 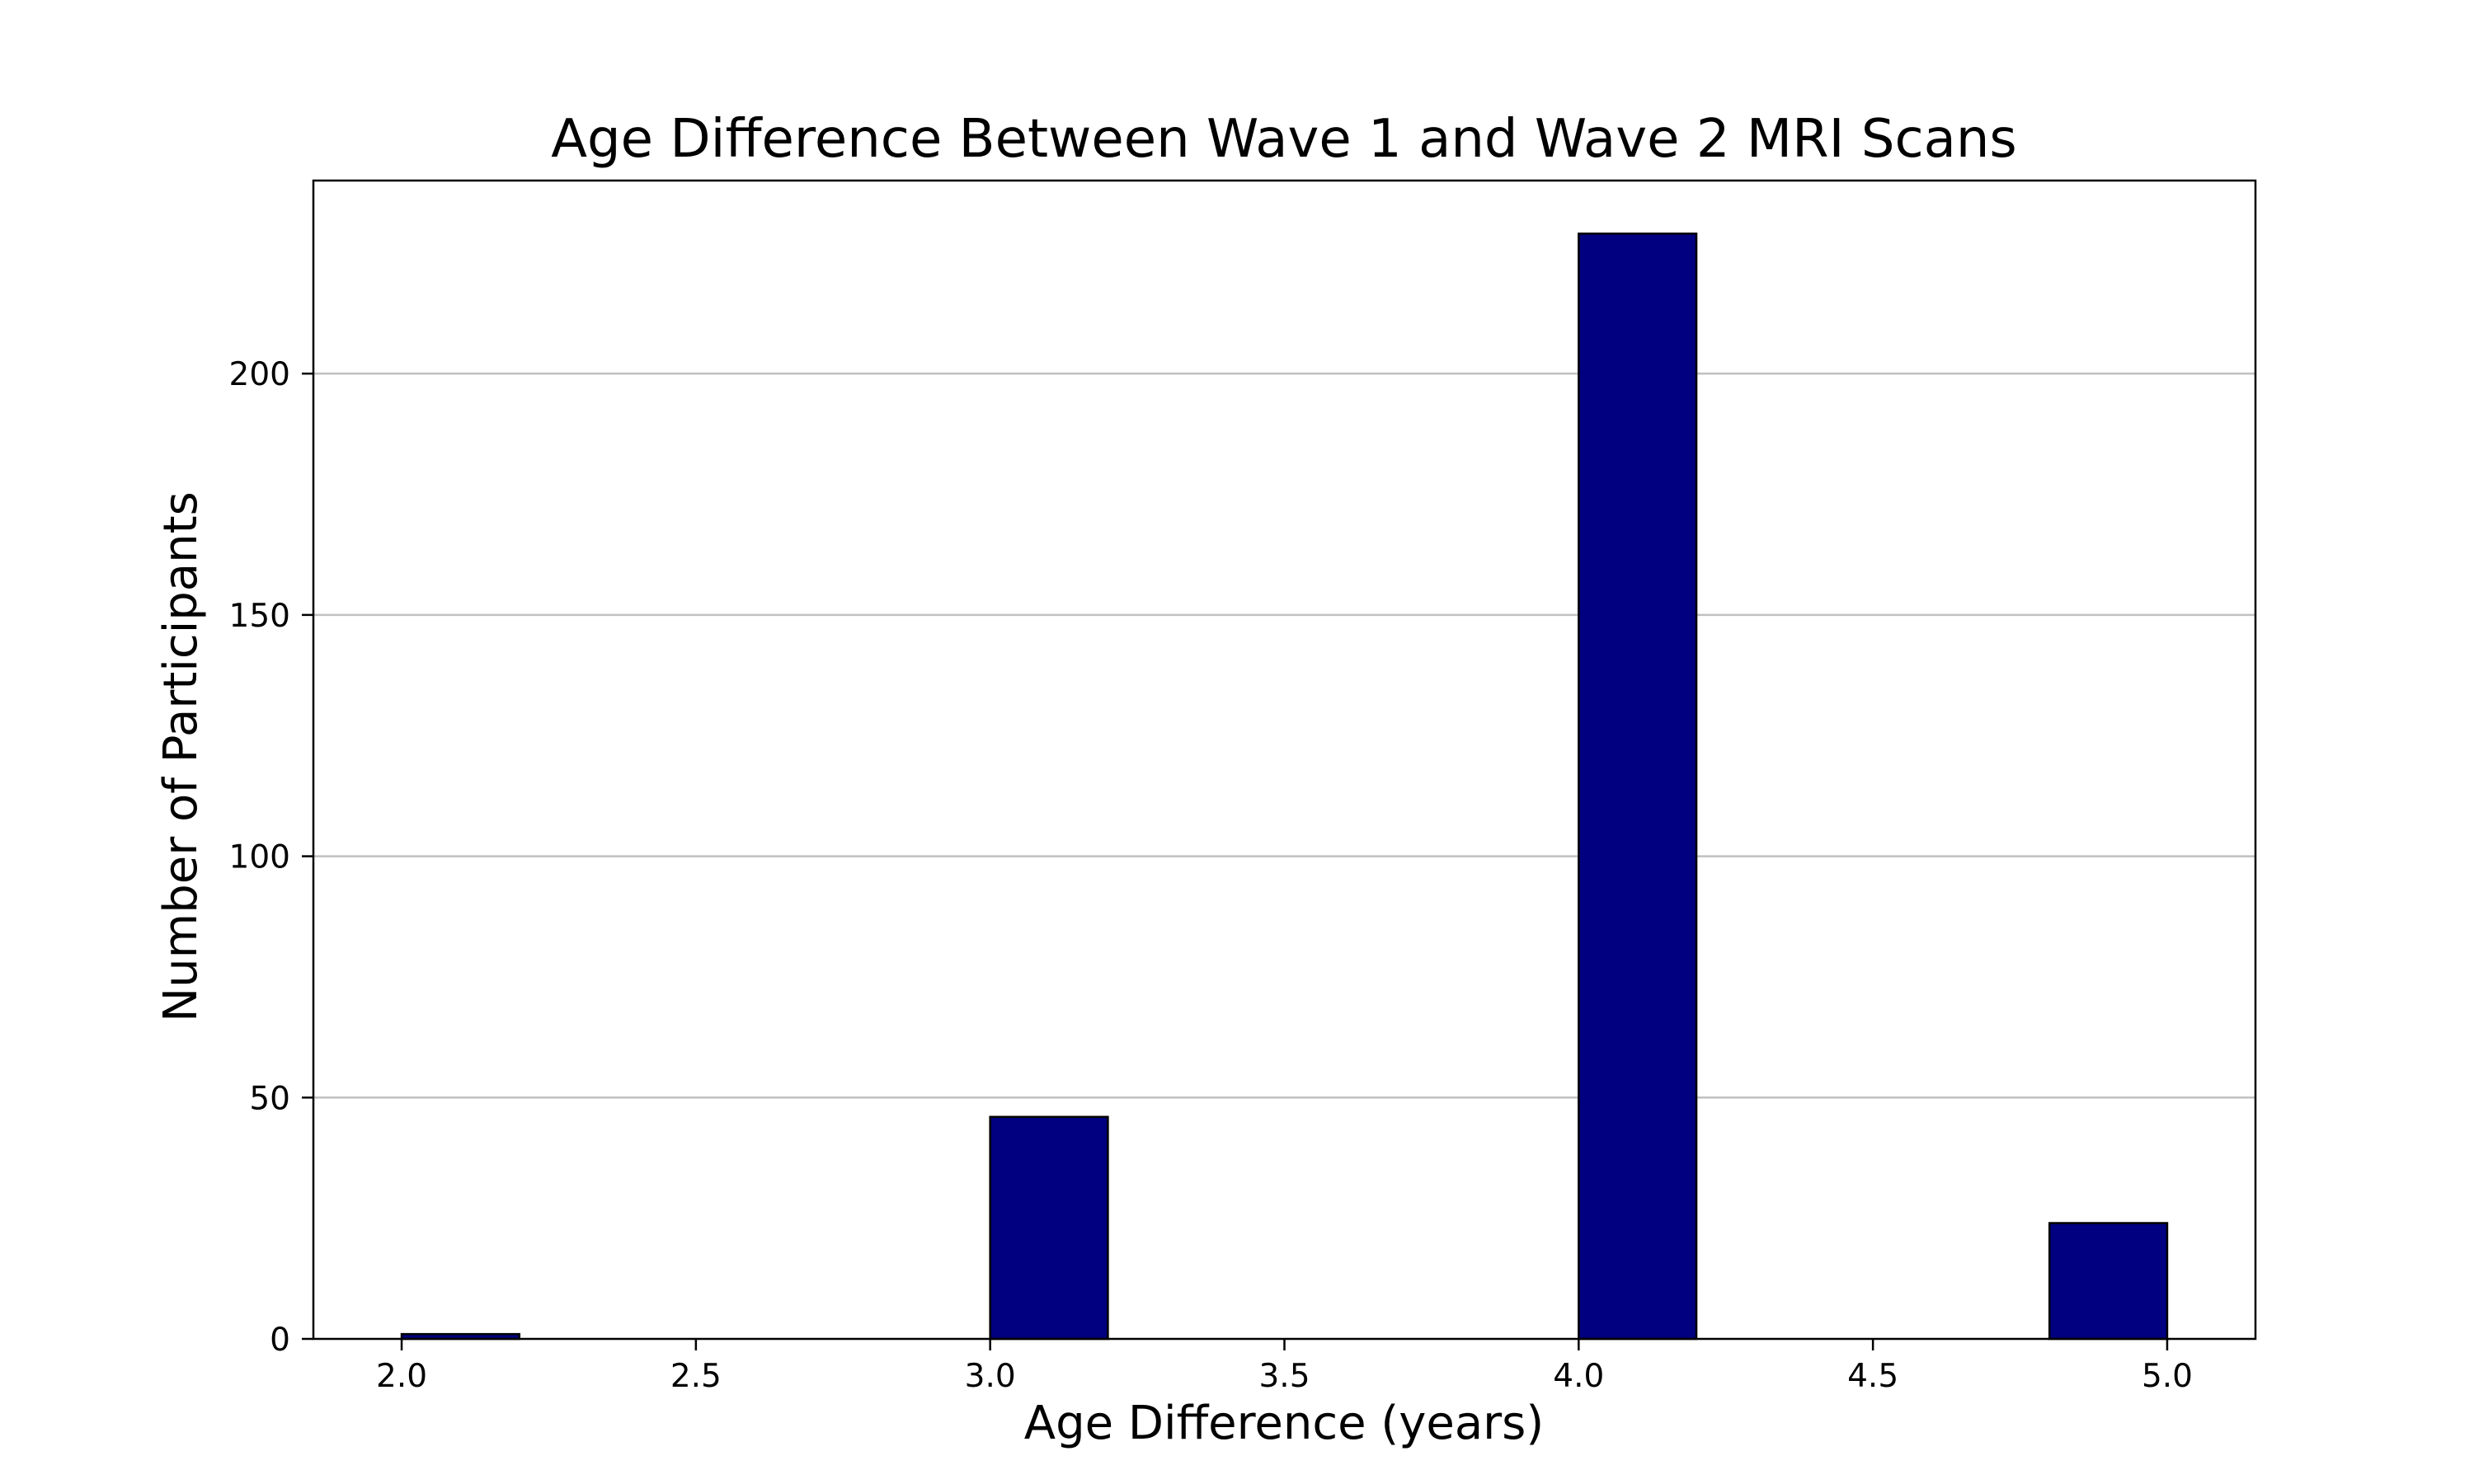 I want to click on y-tick-label: 150, so click(x=259, y=616).